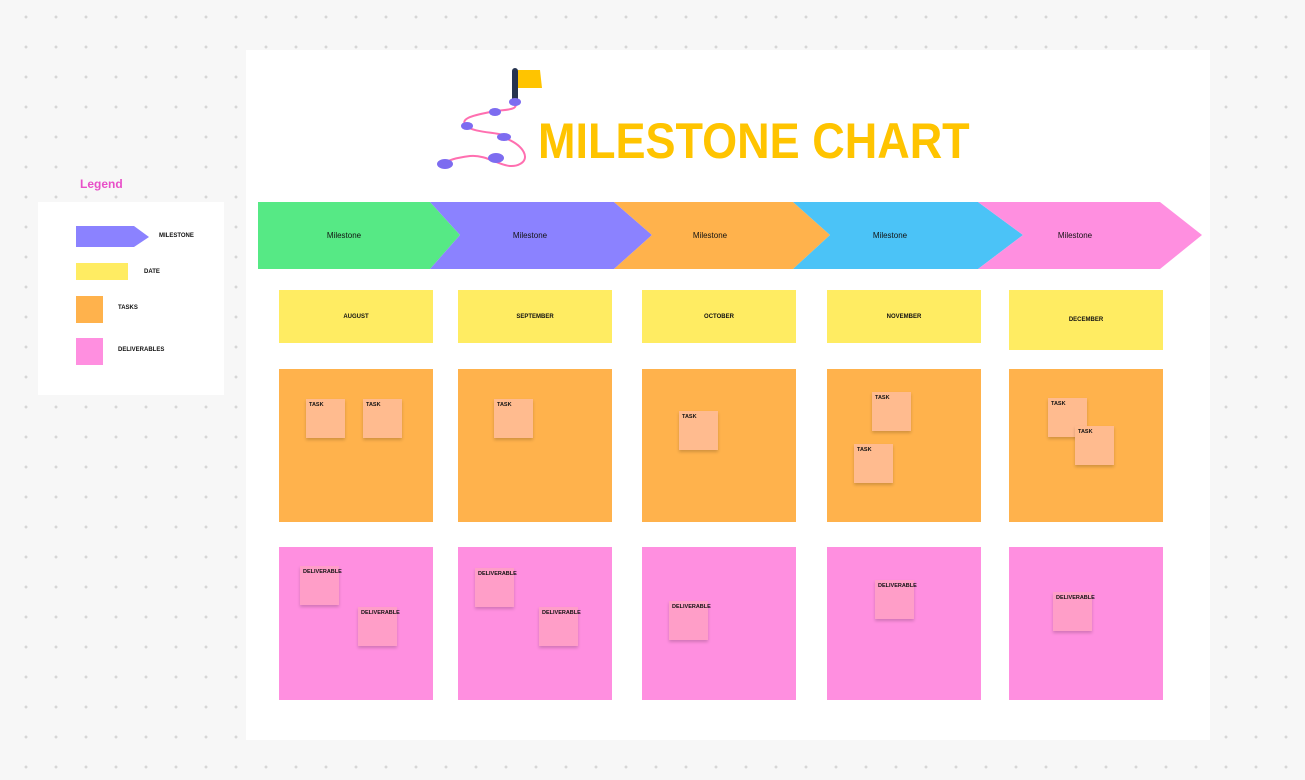 The image size is (1305, 780). Describe the element at coordinates (904, 316) in the screenshot. I see `date-box: NOVEMBER` at that location.